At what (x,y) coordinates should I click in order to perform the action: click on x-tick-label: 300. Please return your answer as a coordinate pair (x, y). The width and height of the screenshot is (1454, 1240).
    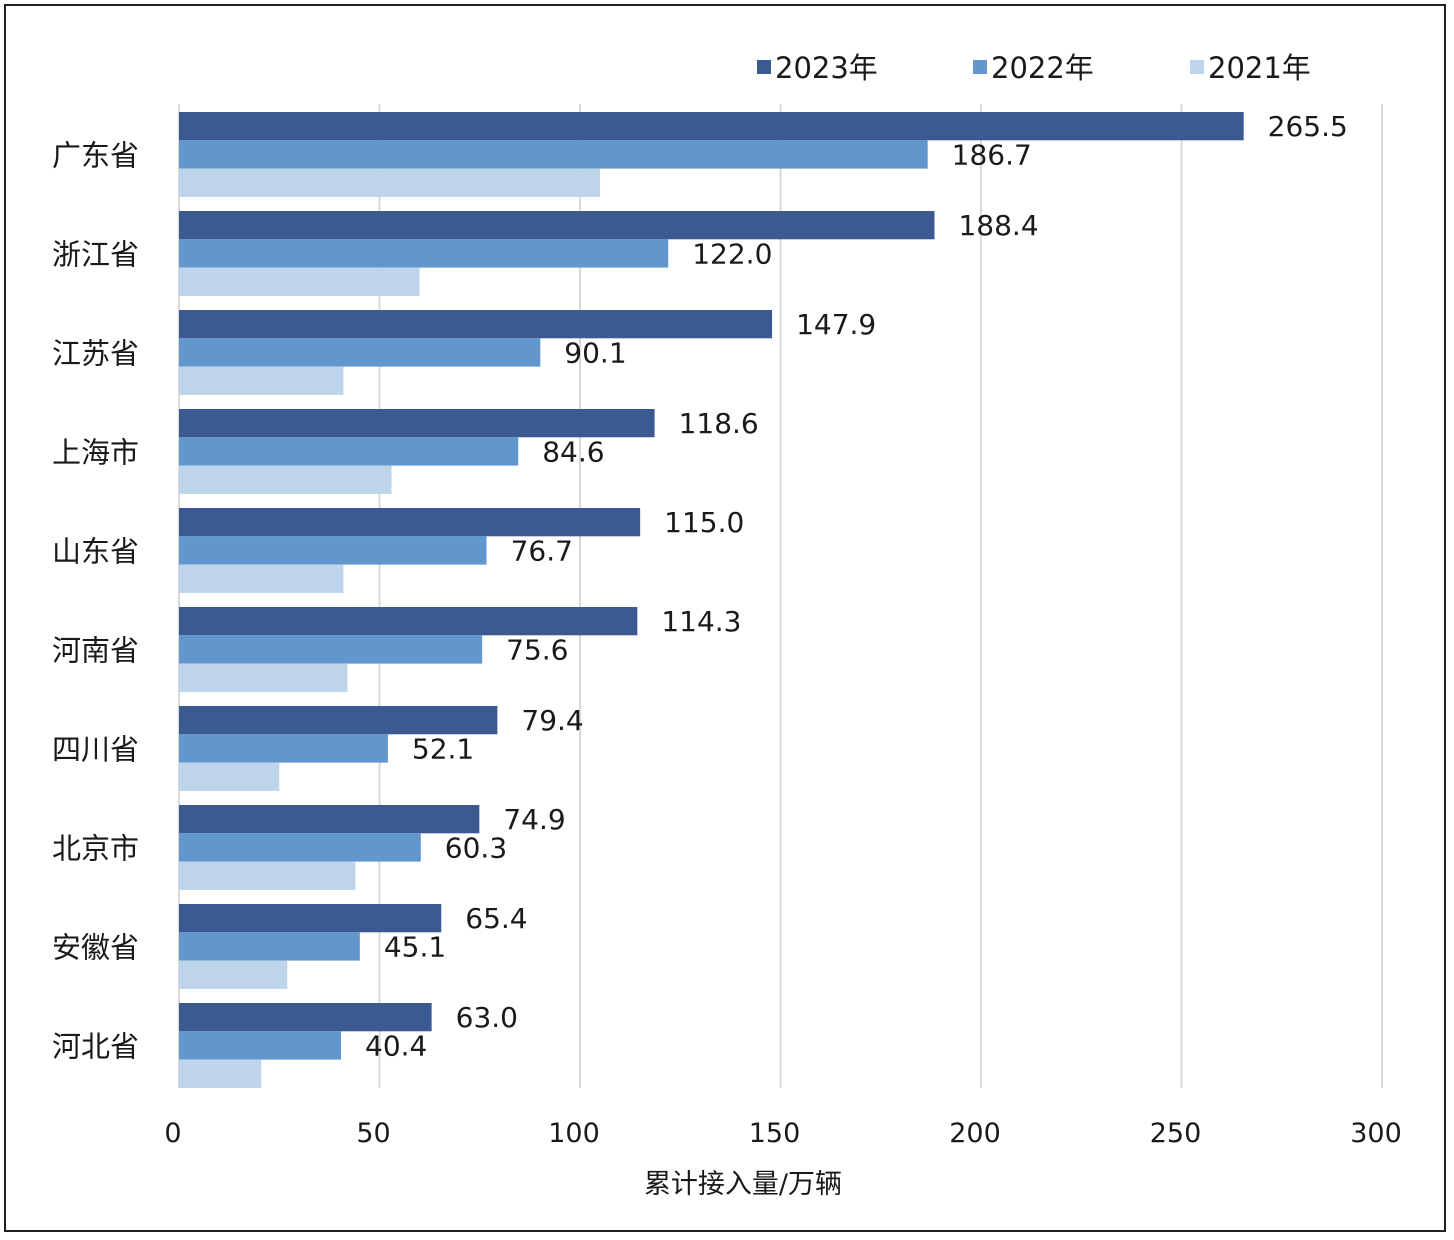
    Looking at the image, I should click on (1376, 1133).